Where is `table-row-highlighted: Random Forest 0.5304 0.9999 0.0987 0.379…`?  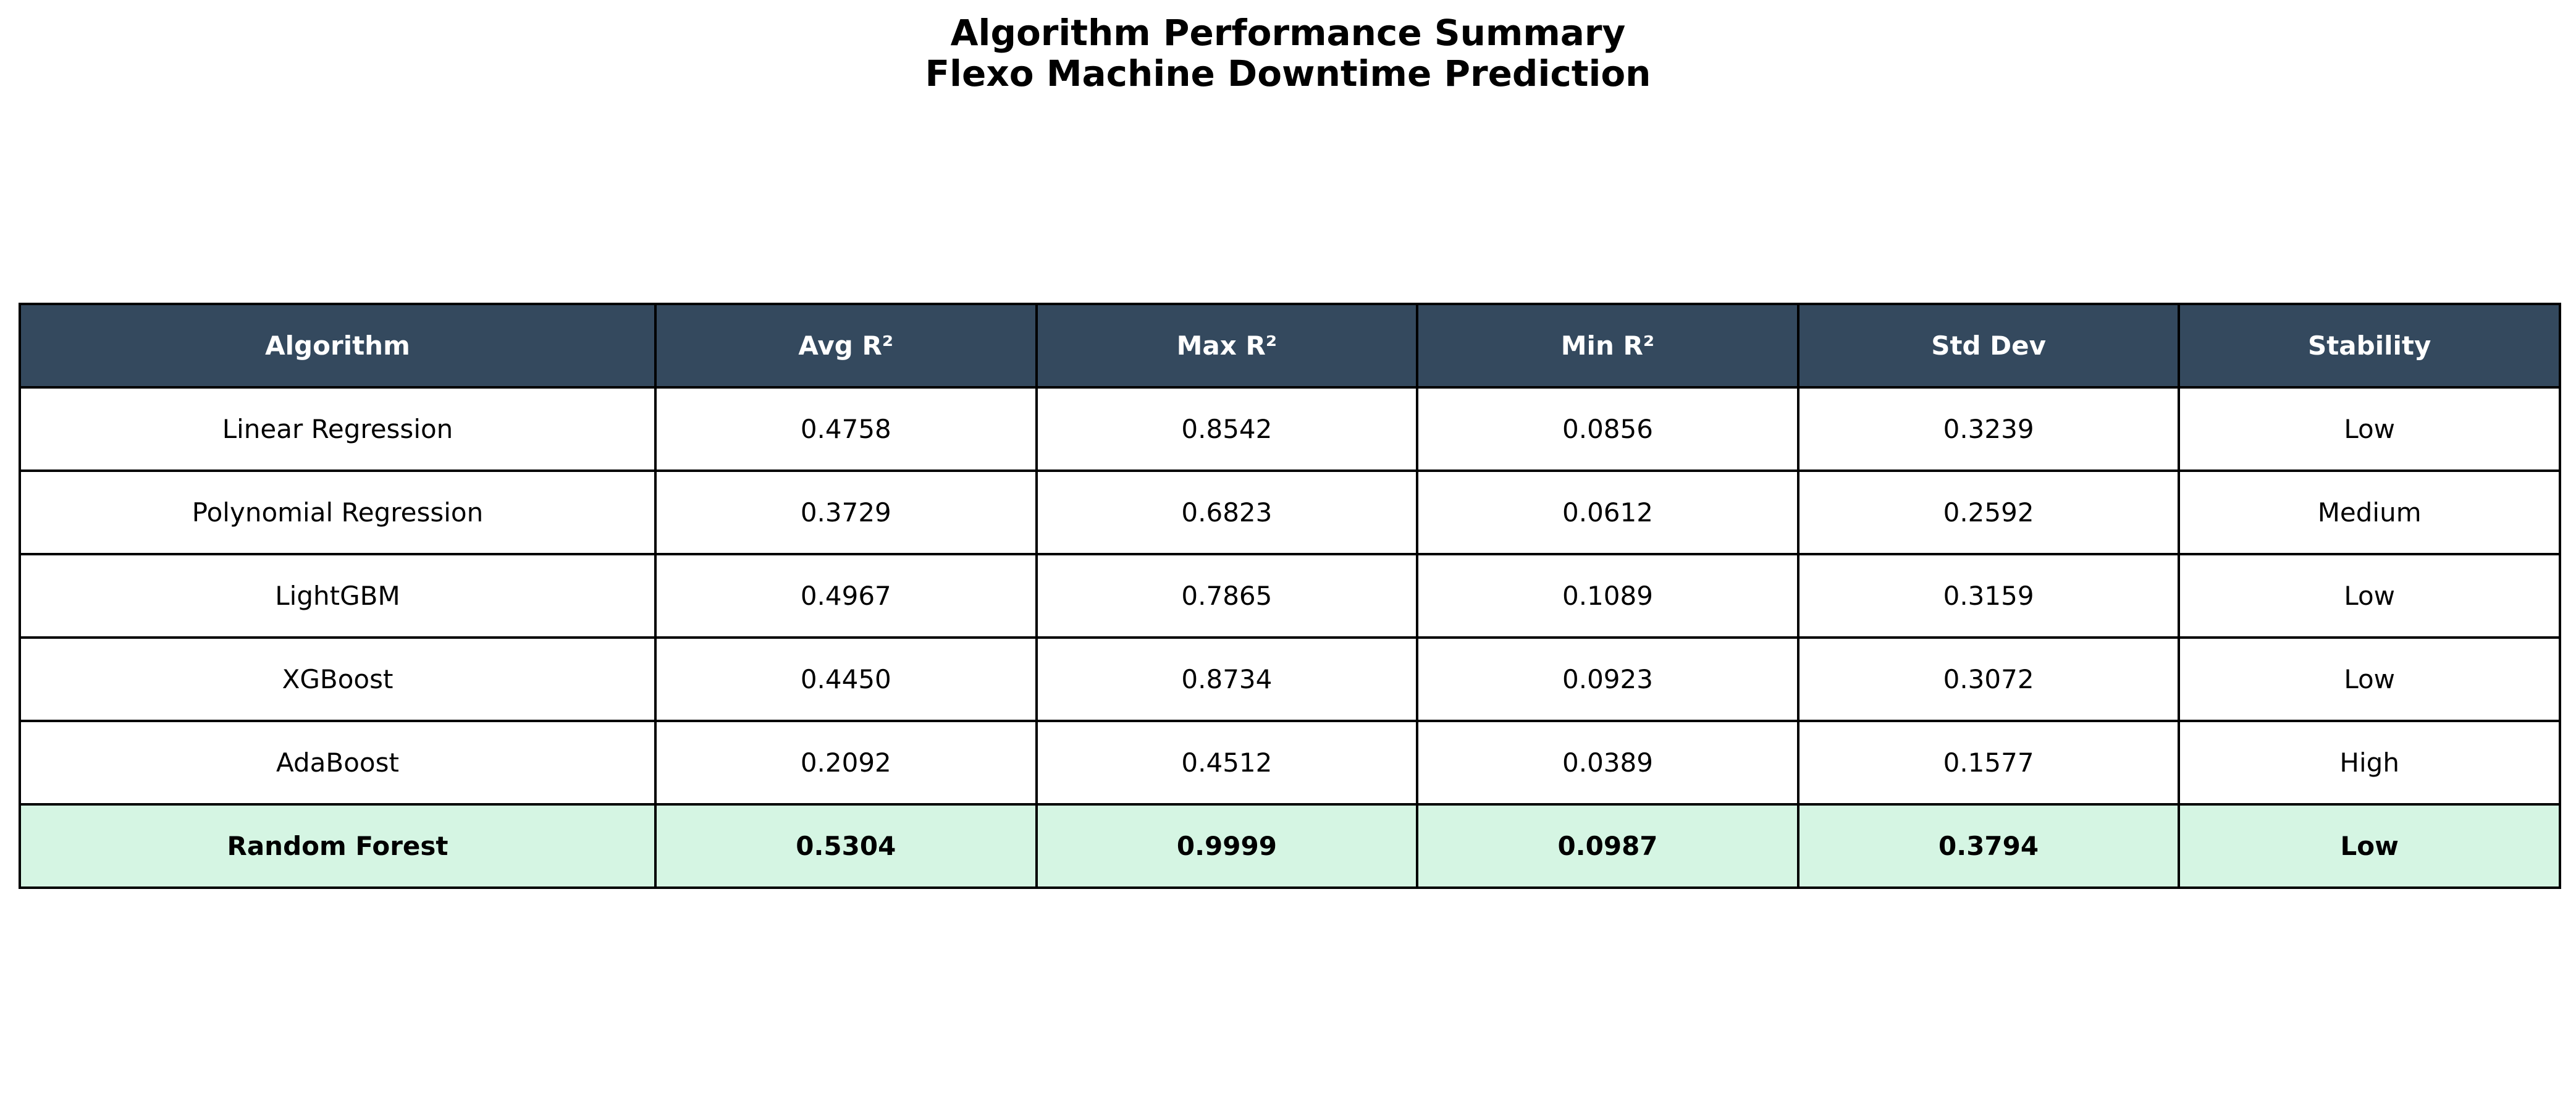 table-row-highlighted: Random Forest 0.5304 0.9999 0.0987 0.379… is located at coordinates (1290, 846).